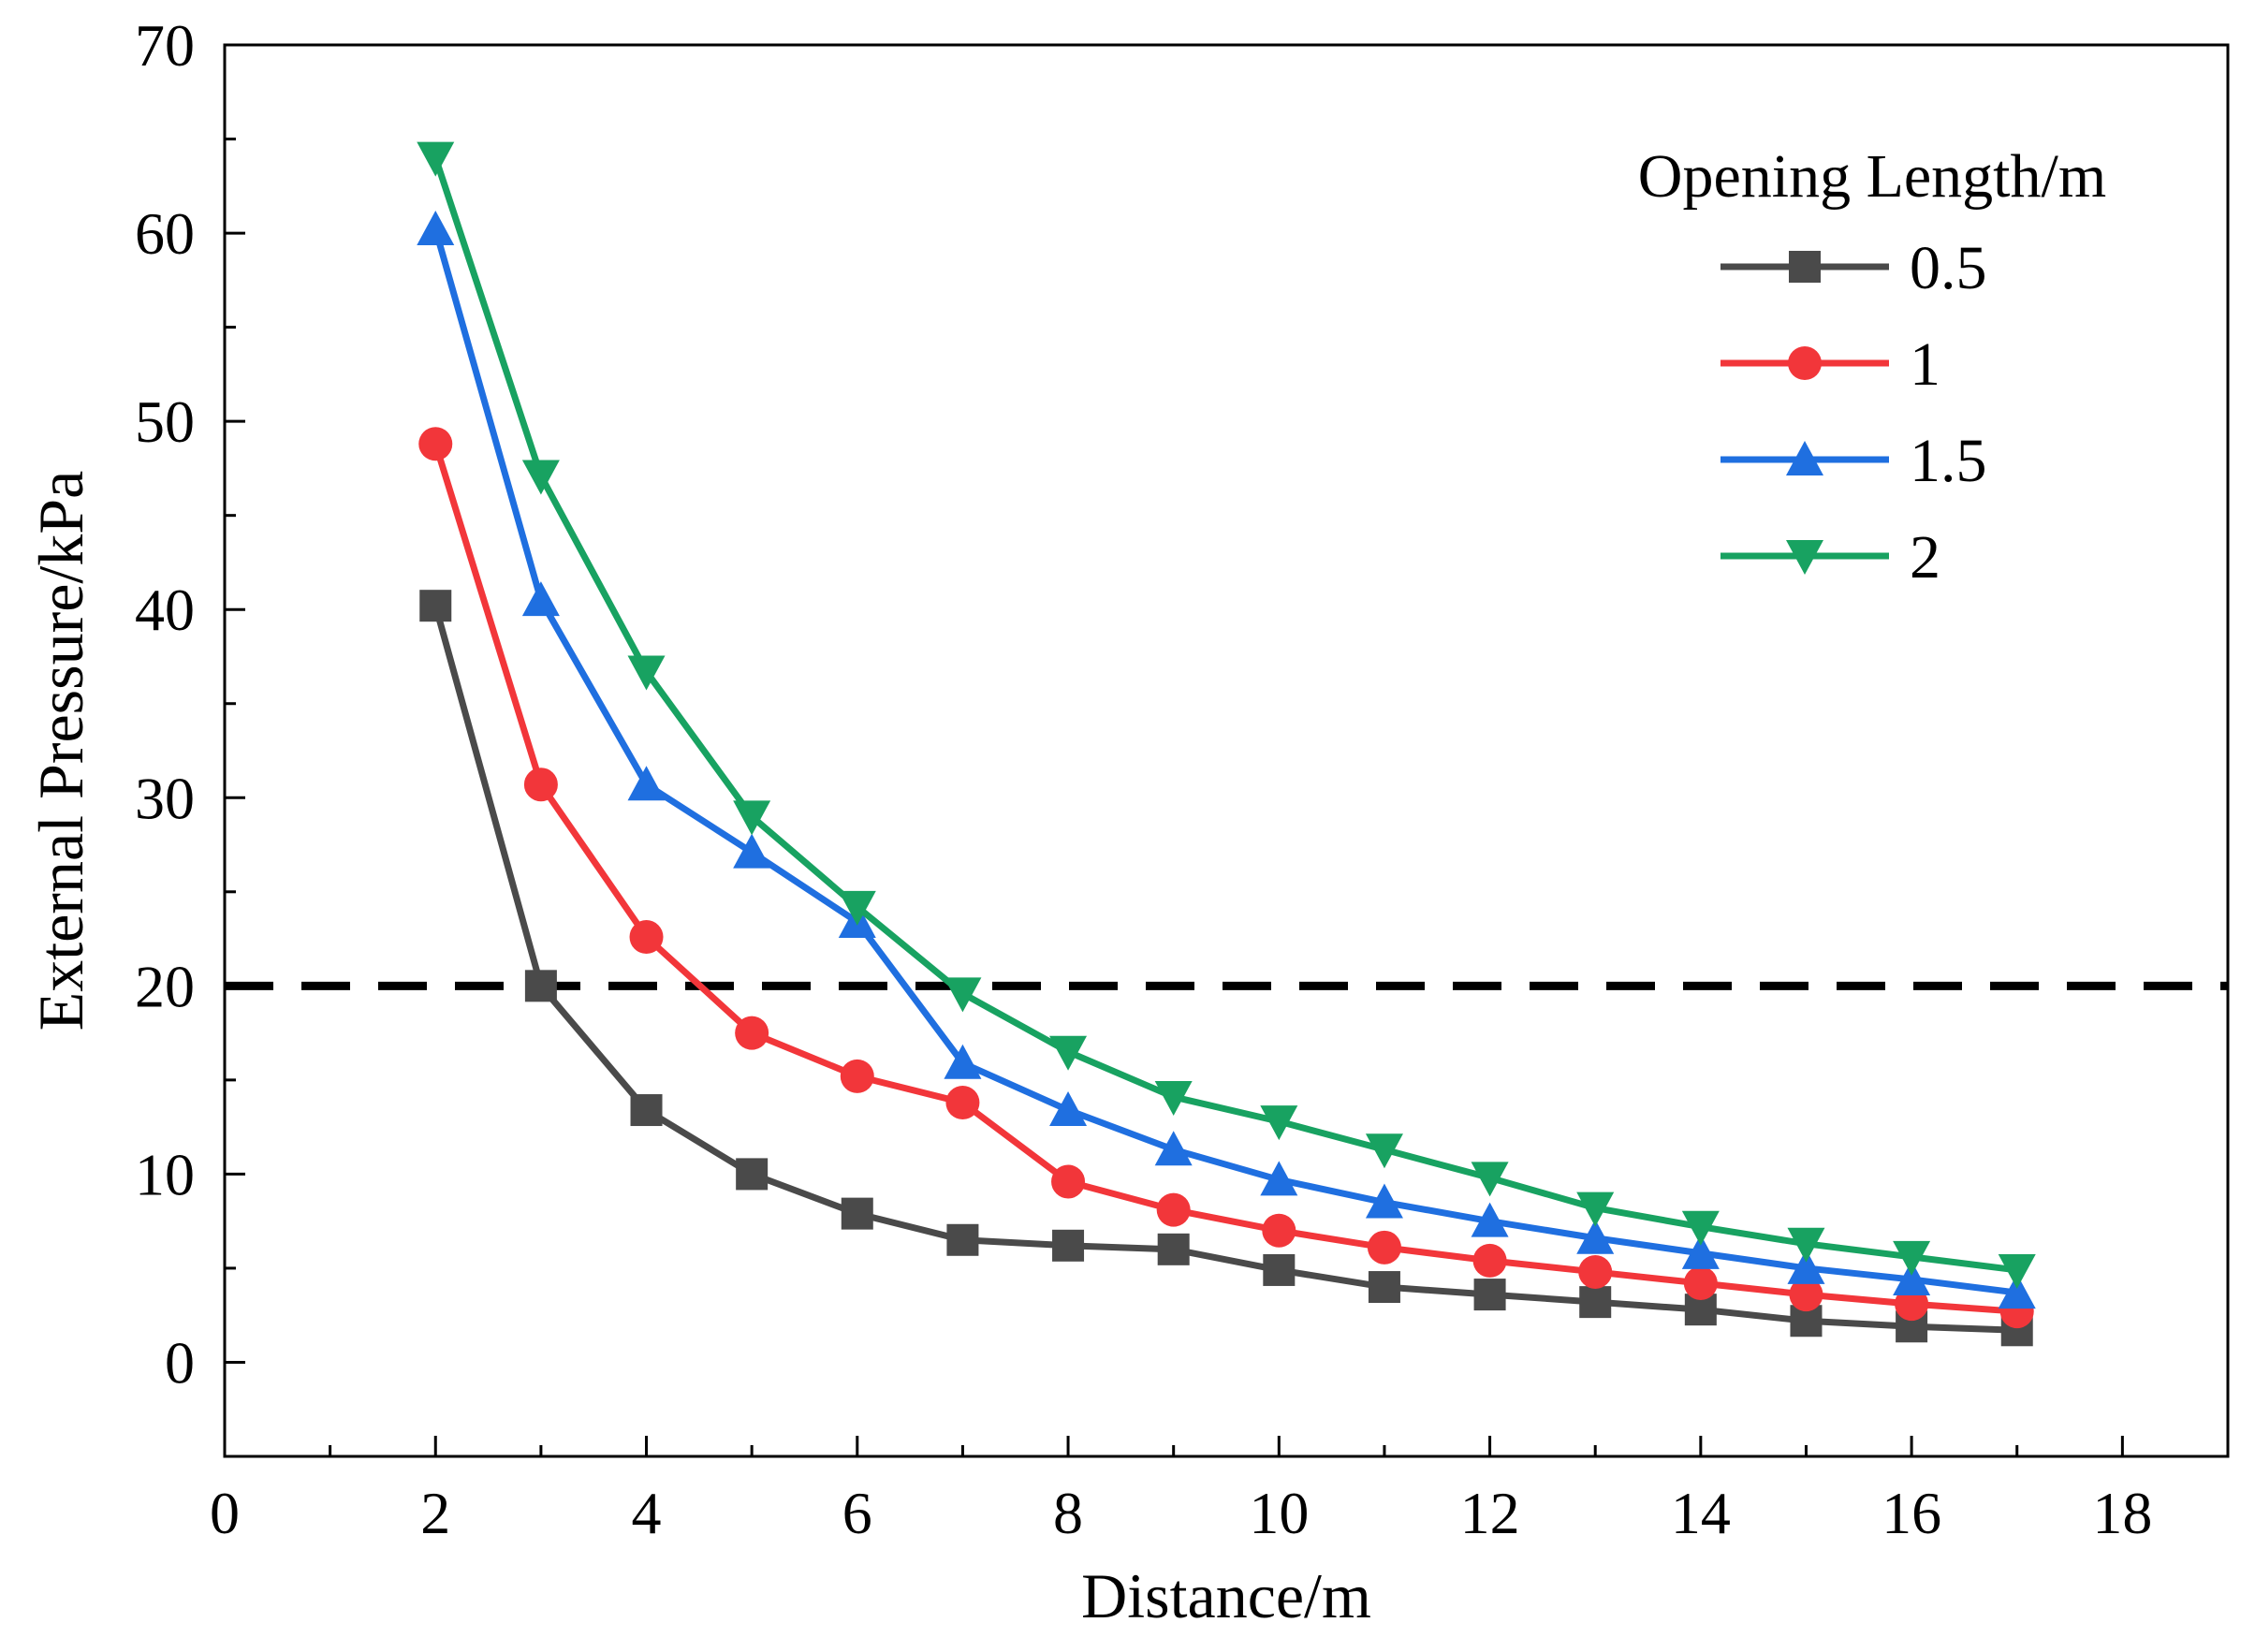 Image resolution: width=2255 pixels, height=1652 pixels. What do you see at coordinates (1831, 365) in the screenshot?
I see `legend-item-1: 1` at bounding box center [1831, 365].